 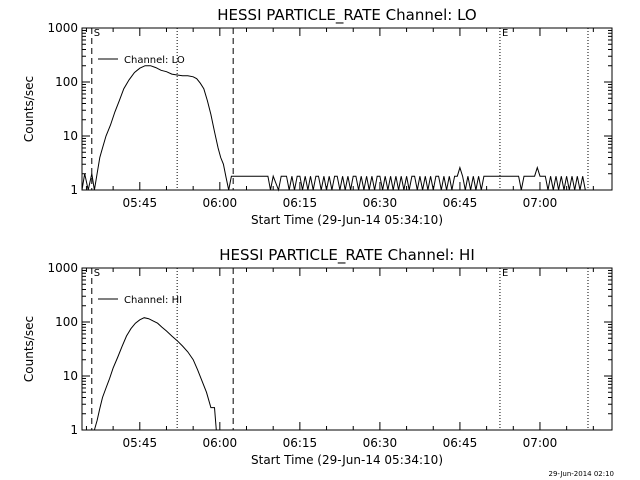 What do you see at coordinates (346, 15) in the screenshot?
I see `chart-title: HESSI PARTICLE_RATE Channel: LO` at bounding box center [346, 15].